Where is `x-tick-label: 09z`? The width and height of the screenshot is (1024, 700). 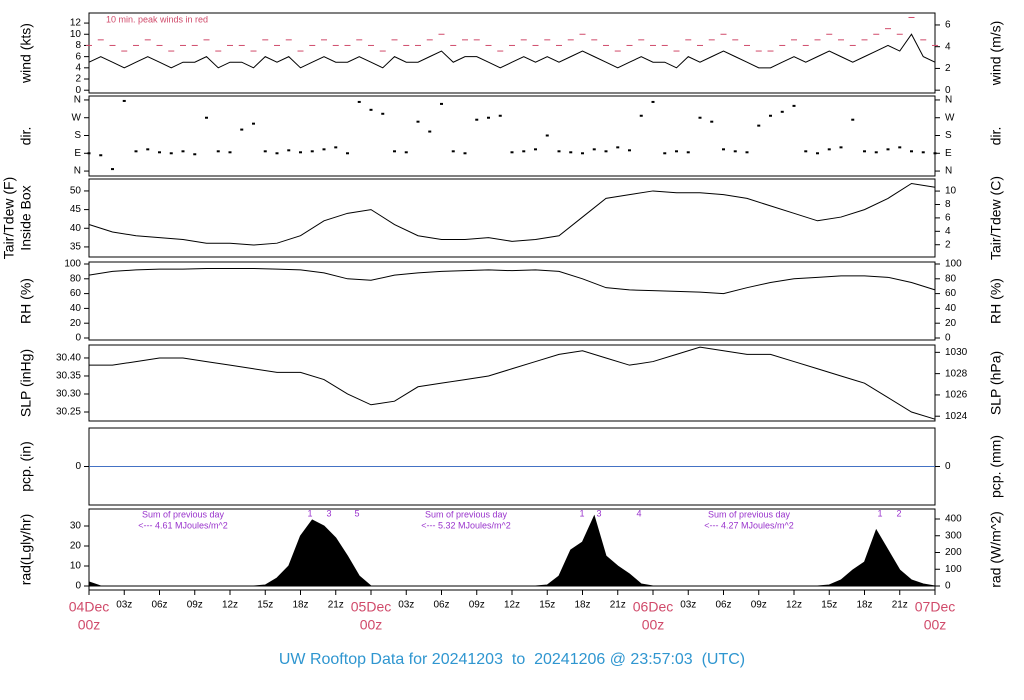
x-tick-label: 09z is located at coordinates (759, 605).